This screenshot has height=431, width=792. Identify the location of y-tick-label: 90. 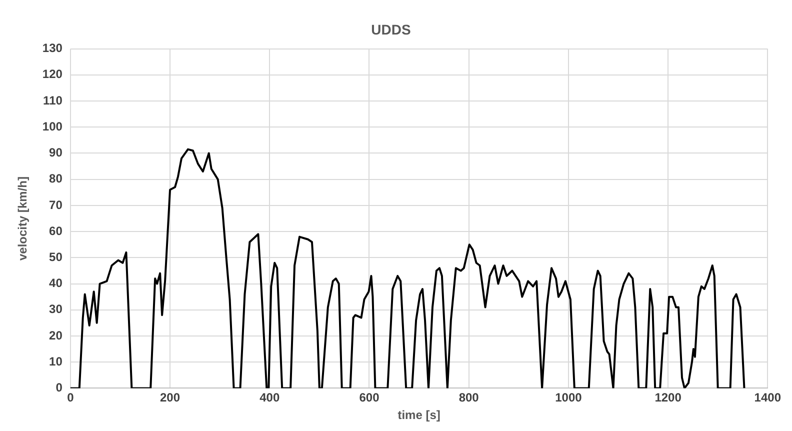
(56, 153).